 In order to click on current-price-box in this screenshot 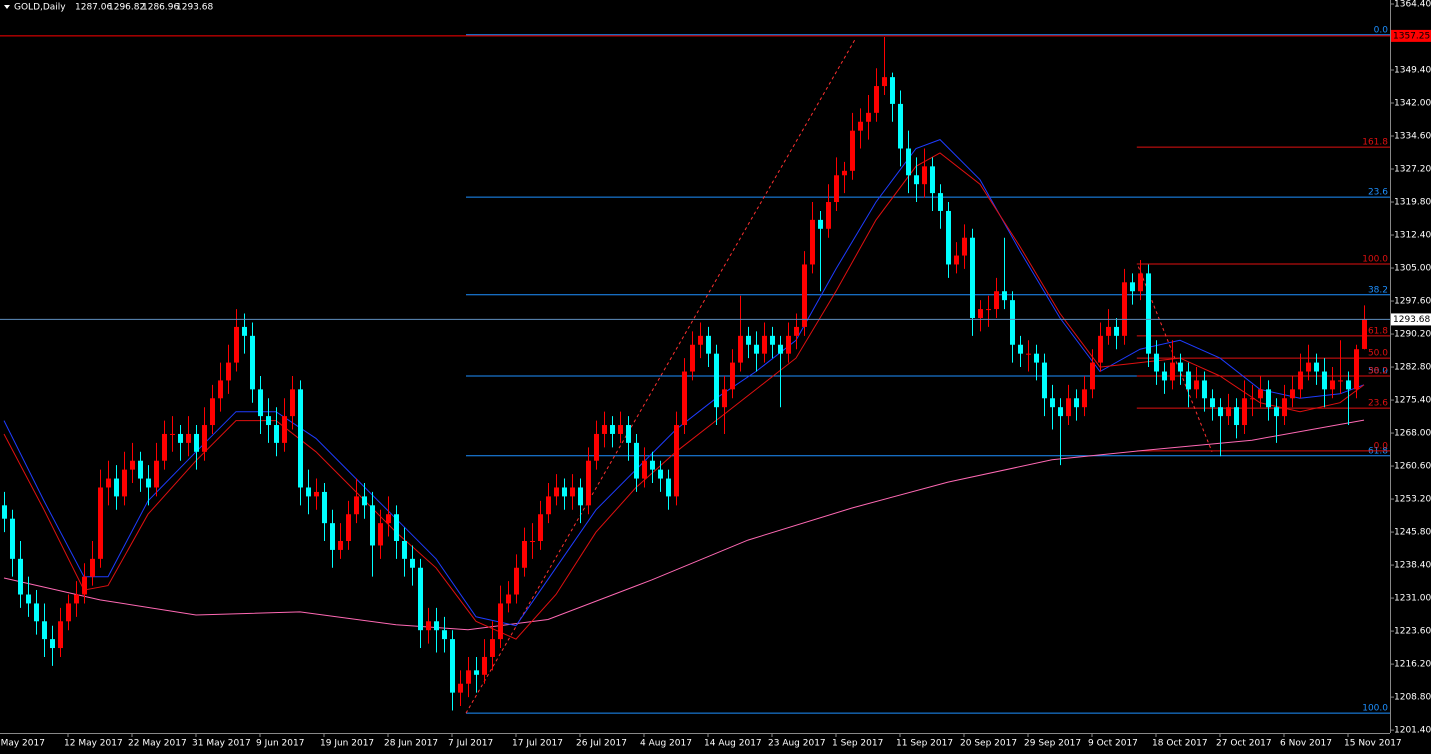, I will do `click(1411, 319)`.